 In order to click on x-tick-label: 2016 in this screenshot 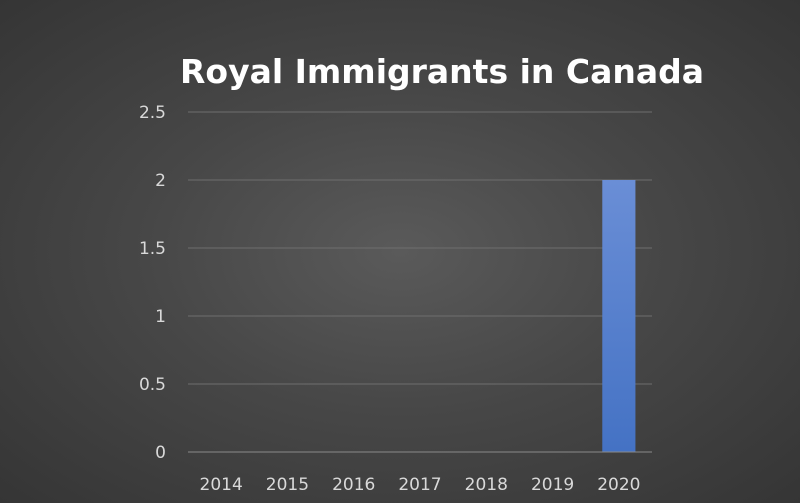, I will do `click(353, 485)`.